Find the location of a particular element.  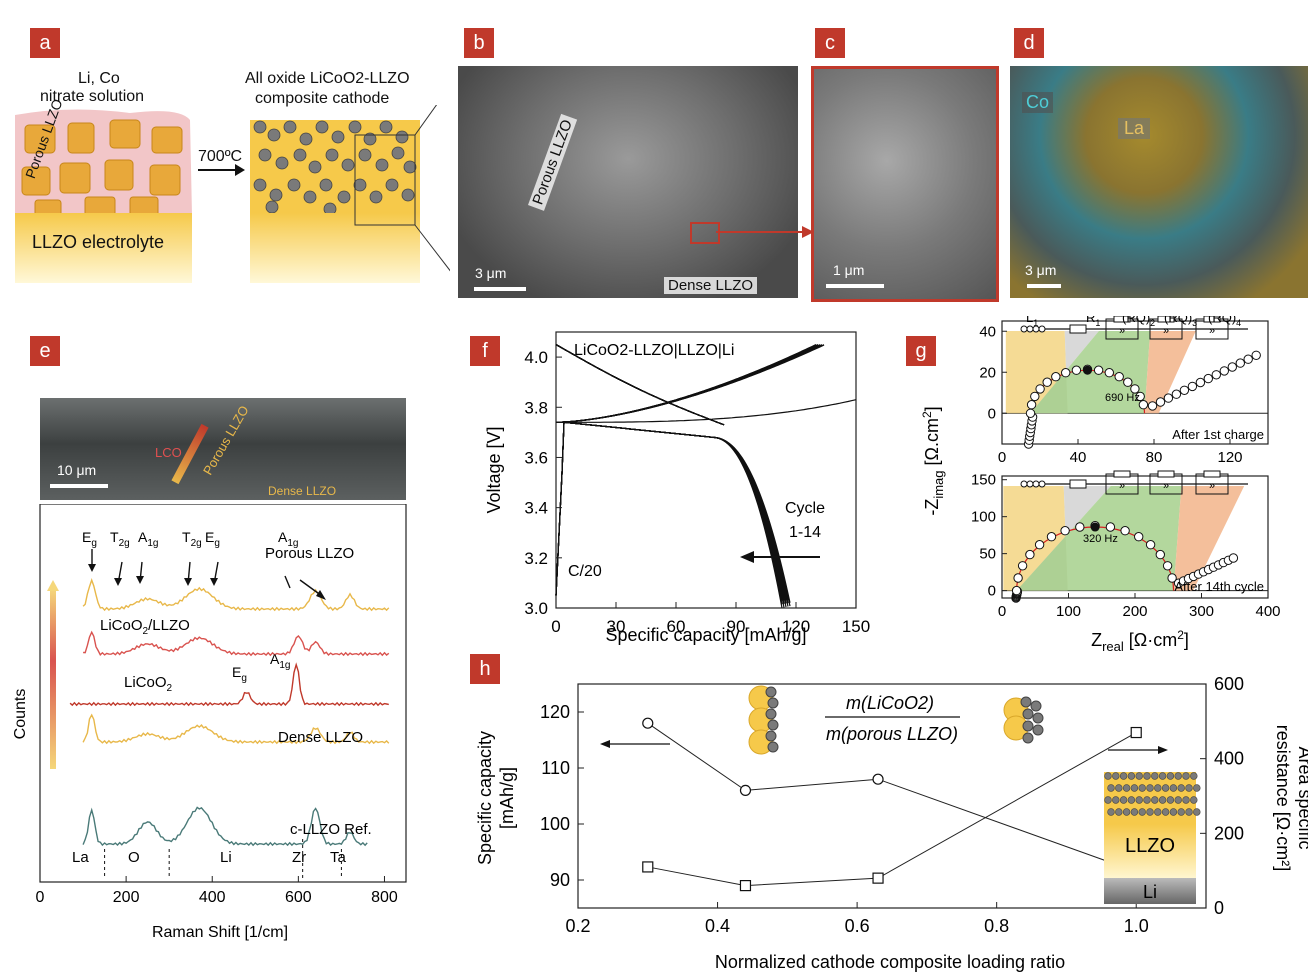

h-xtick-label: 0.2 is located at coordinates (577, 926).